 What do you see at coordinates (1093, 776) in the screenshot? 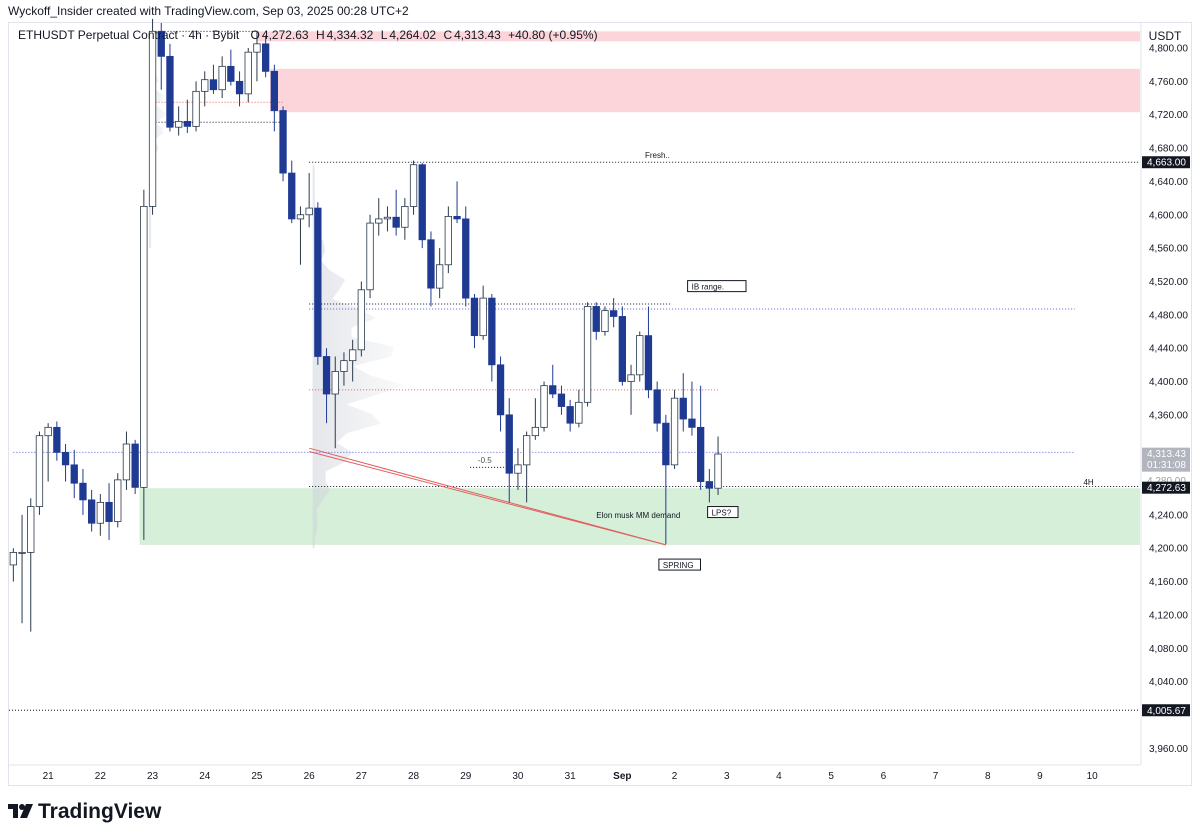
I see `time-tick-label: 10` at bounding box center [1093, 776].